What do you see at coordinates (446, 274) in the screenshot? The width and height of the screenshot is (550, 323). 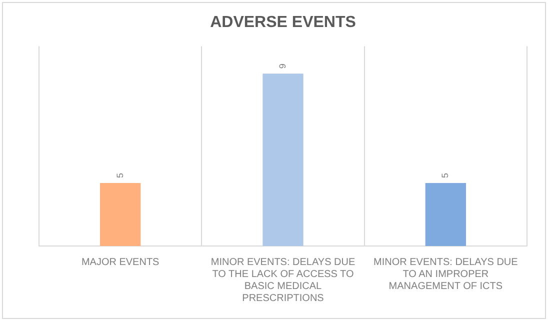 I see `x-tick-label: MINOR EVENTS: DELAYS DUE TO AN IMPROPER MANAGEMENT OF ICTS` at bounding box center [446, 274].